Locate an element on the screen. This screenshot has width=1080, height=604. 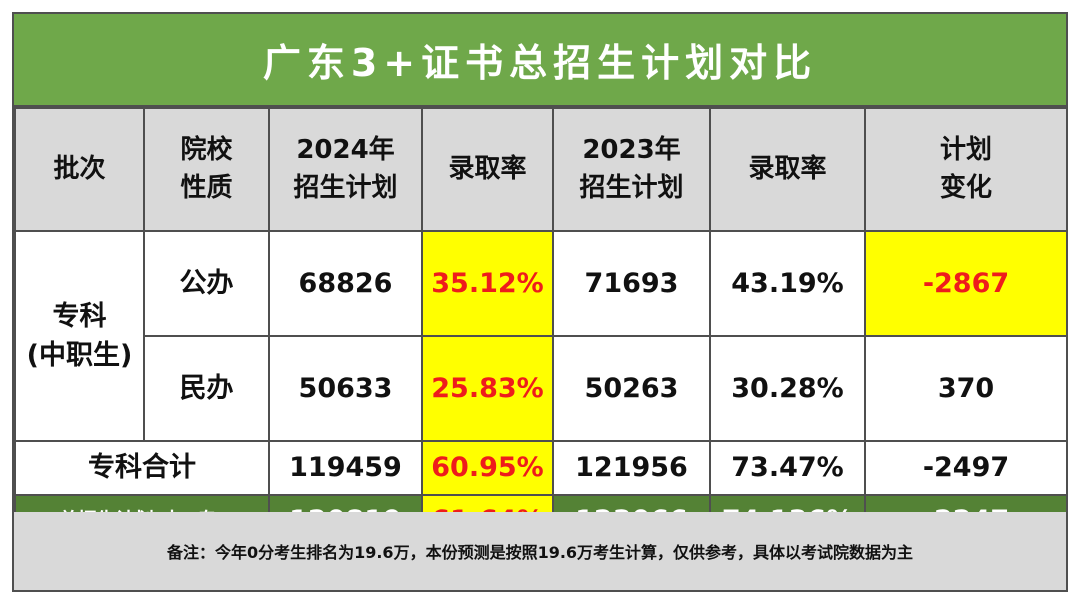
subtotal-rate-2024: 60.95% is located at coordinates (487, 468).